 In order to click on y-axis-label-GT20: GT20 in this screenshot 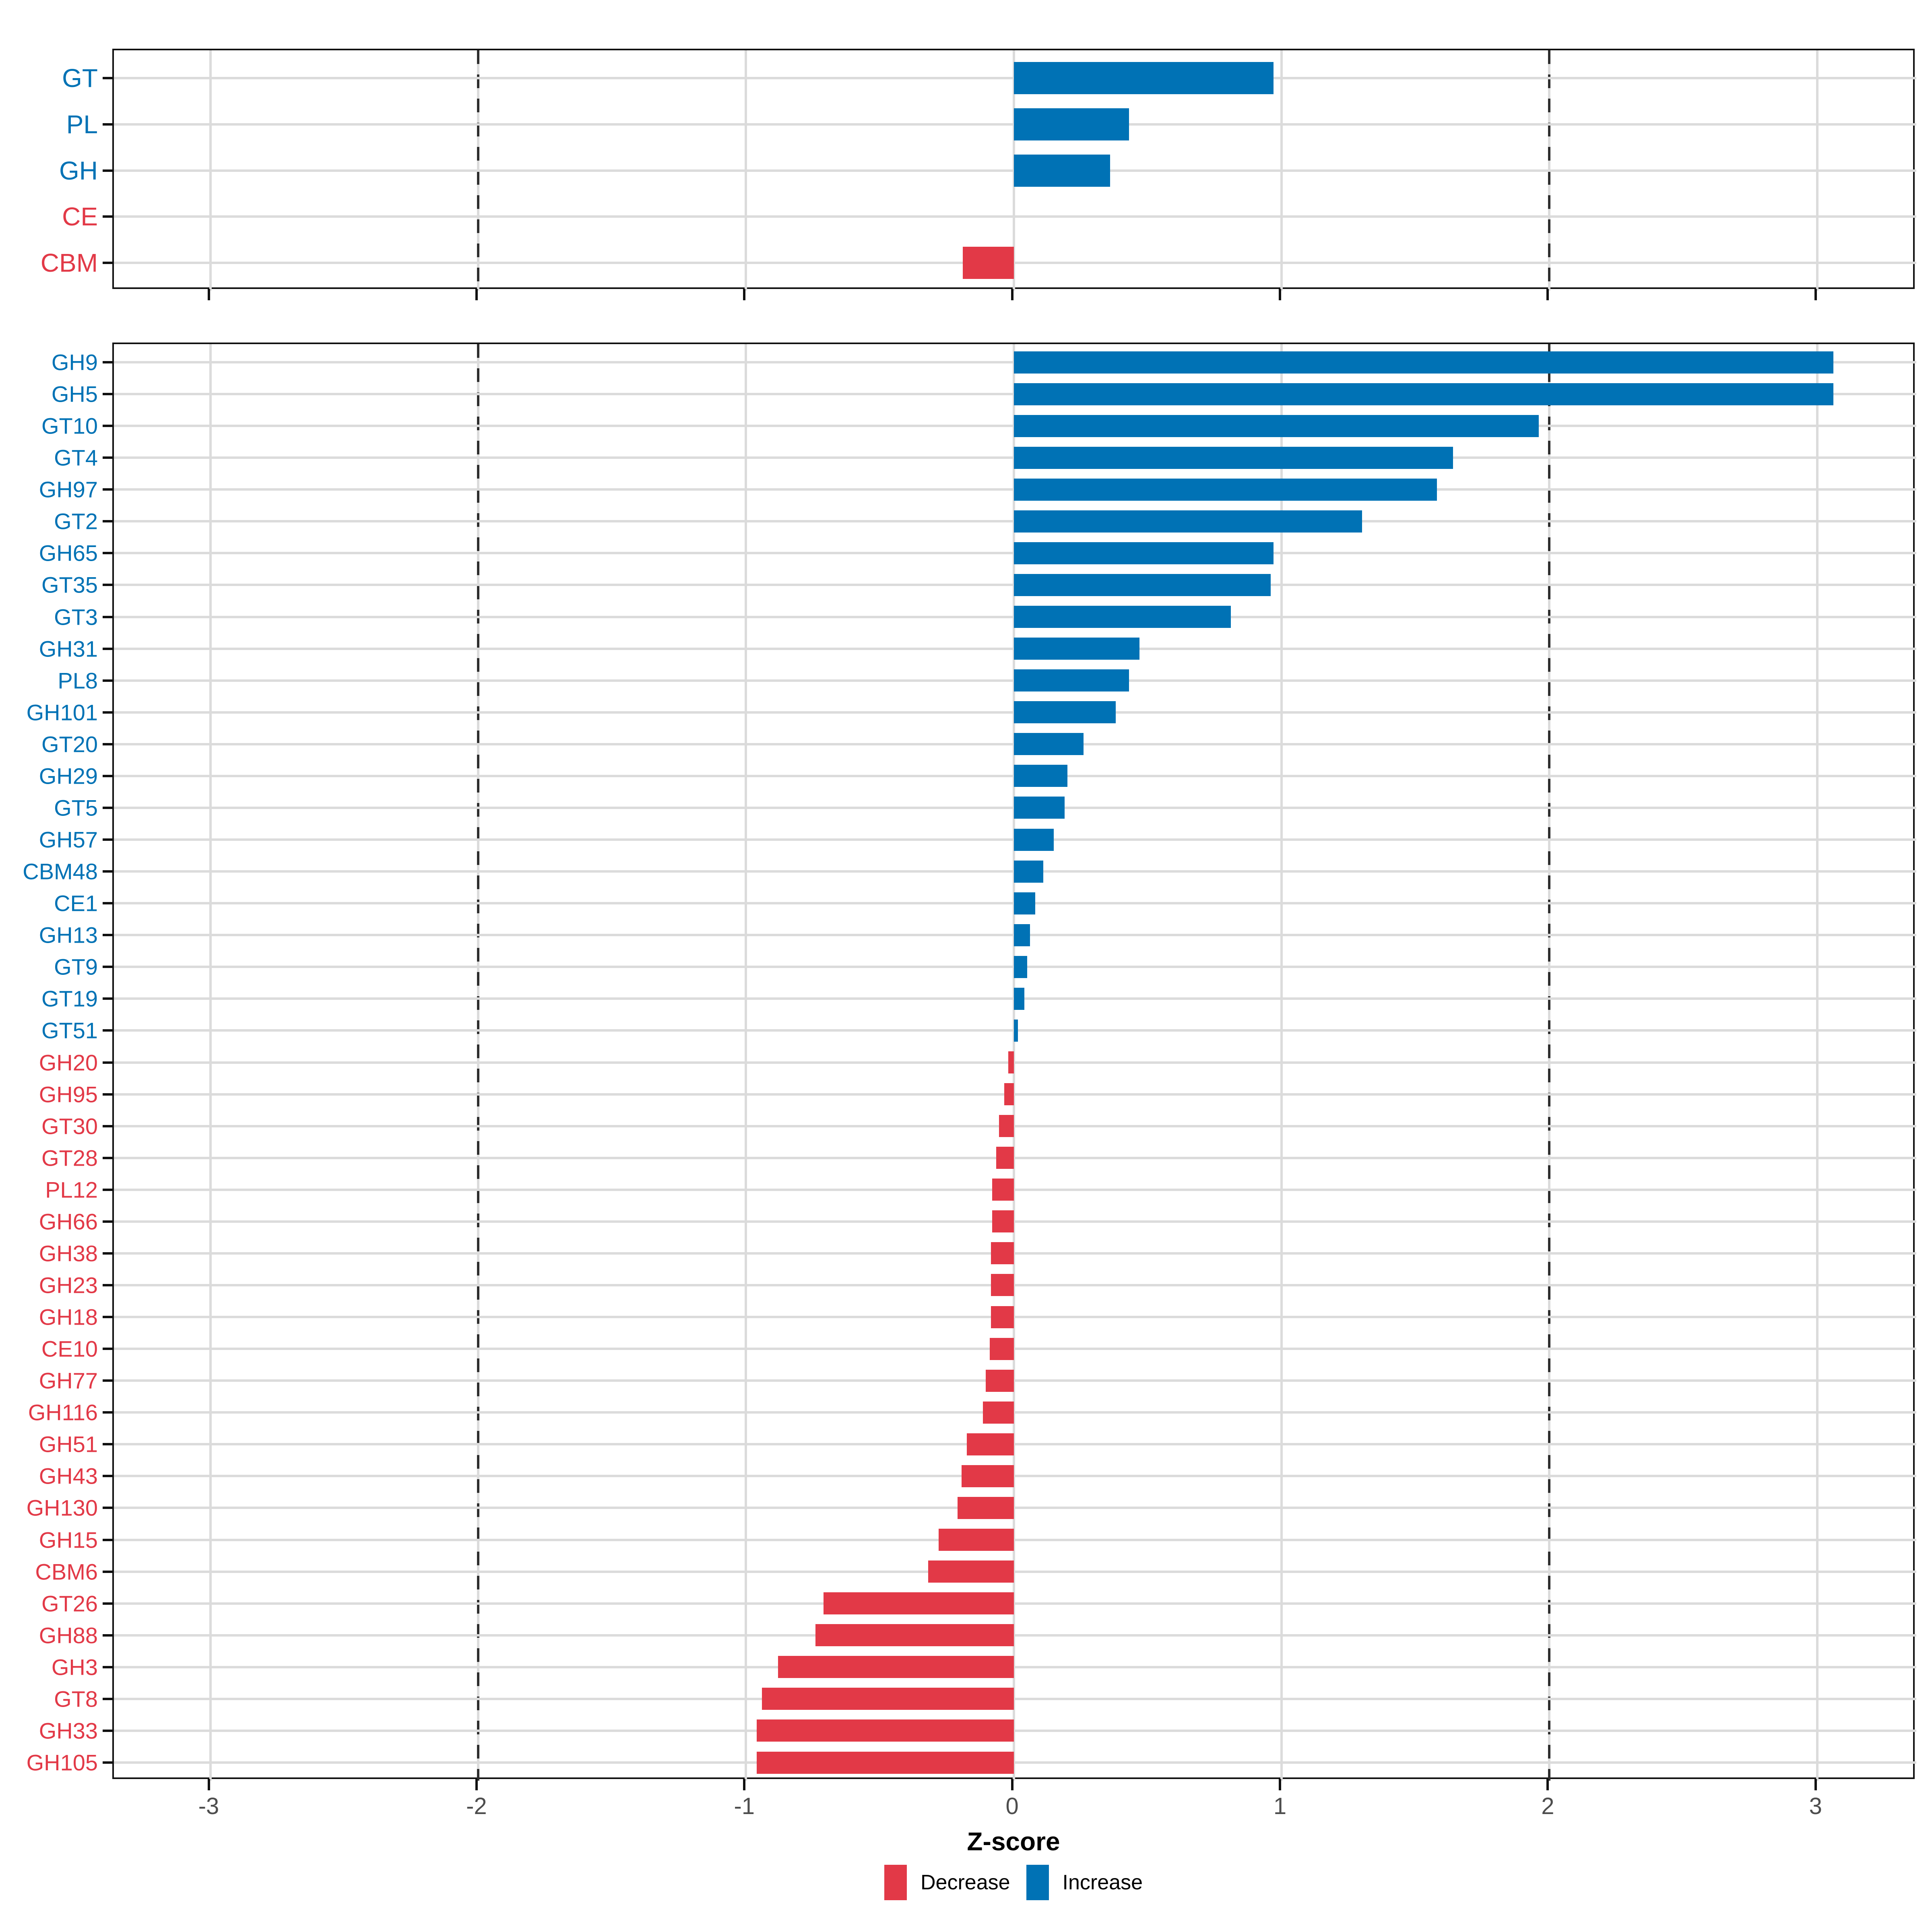, I will do `click(69, 744)`.